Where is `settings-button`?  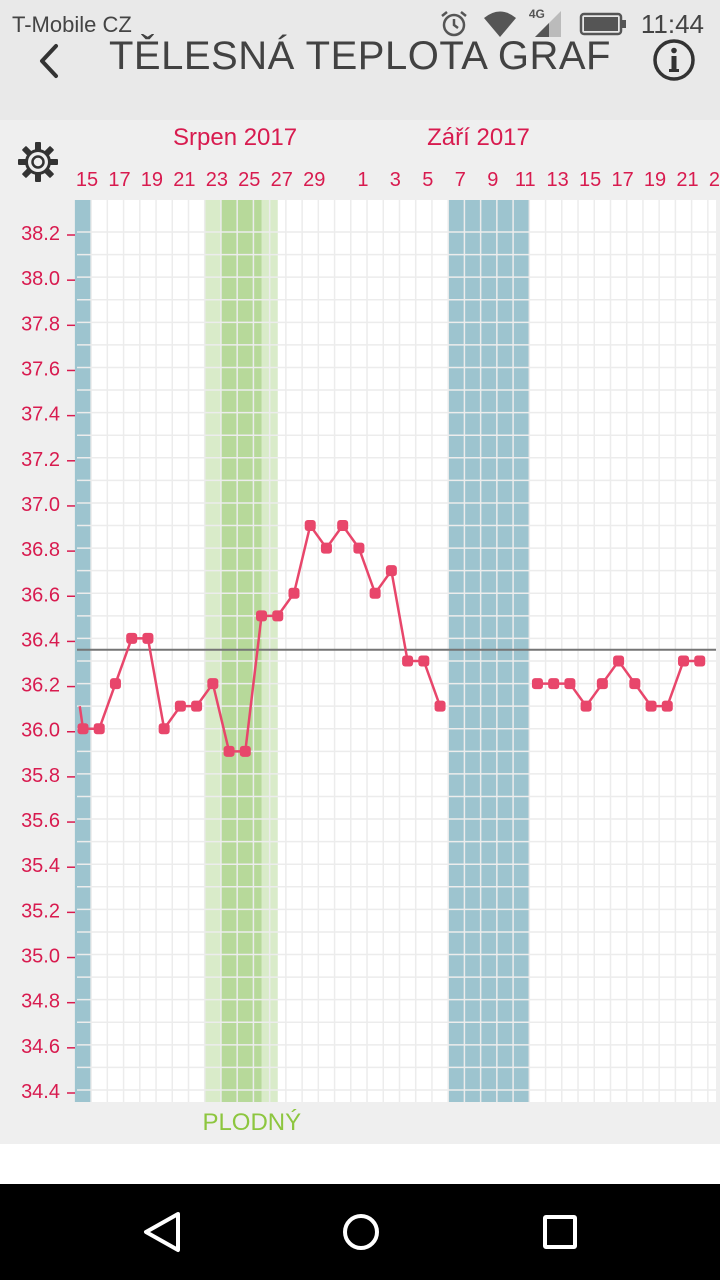 settings-button is located at coordinates (38, 162).